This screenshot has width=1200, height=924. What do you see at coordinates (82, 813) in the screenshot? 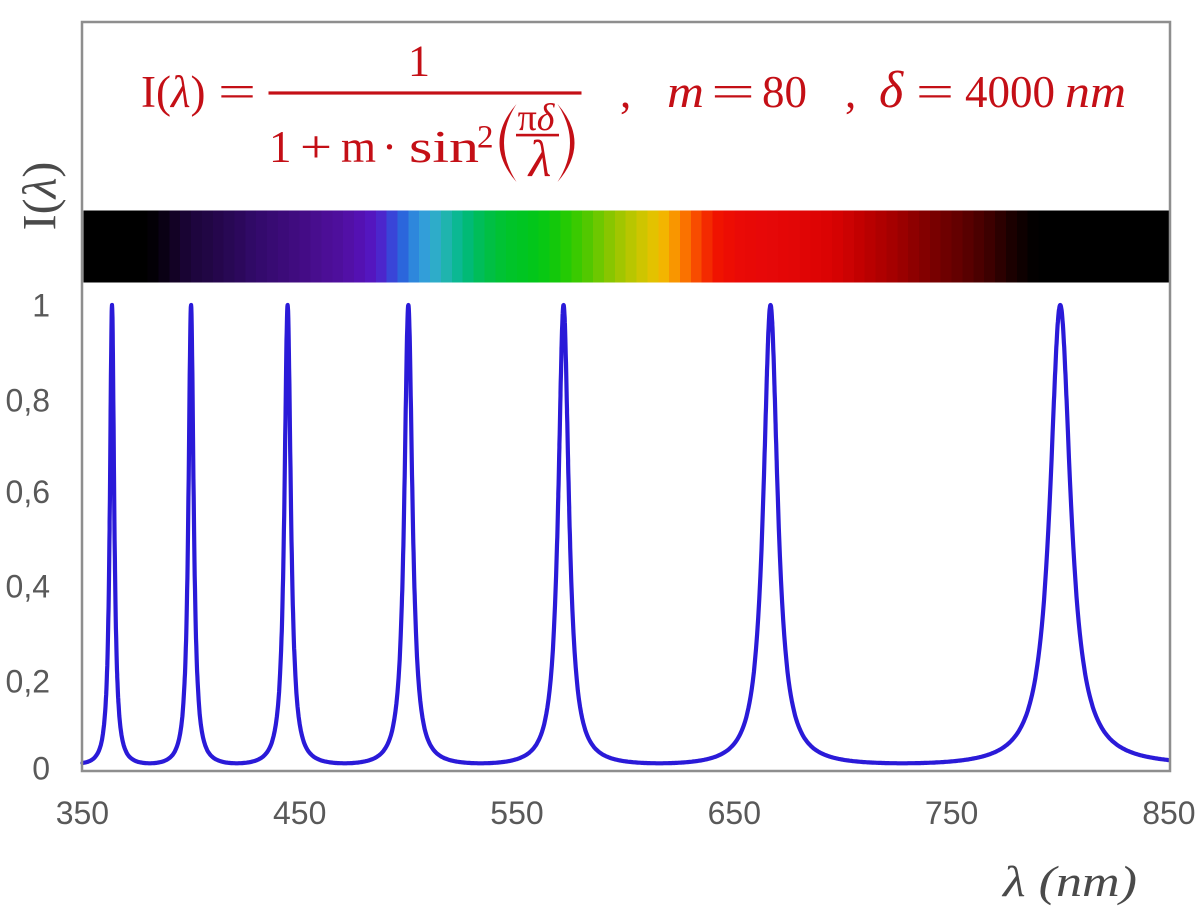
I see `svg-text: 350` at bounding box center [82, 813].